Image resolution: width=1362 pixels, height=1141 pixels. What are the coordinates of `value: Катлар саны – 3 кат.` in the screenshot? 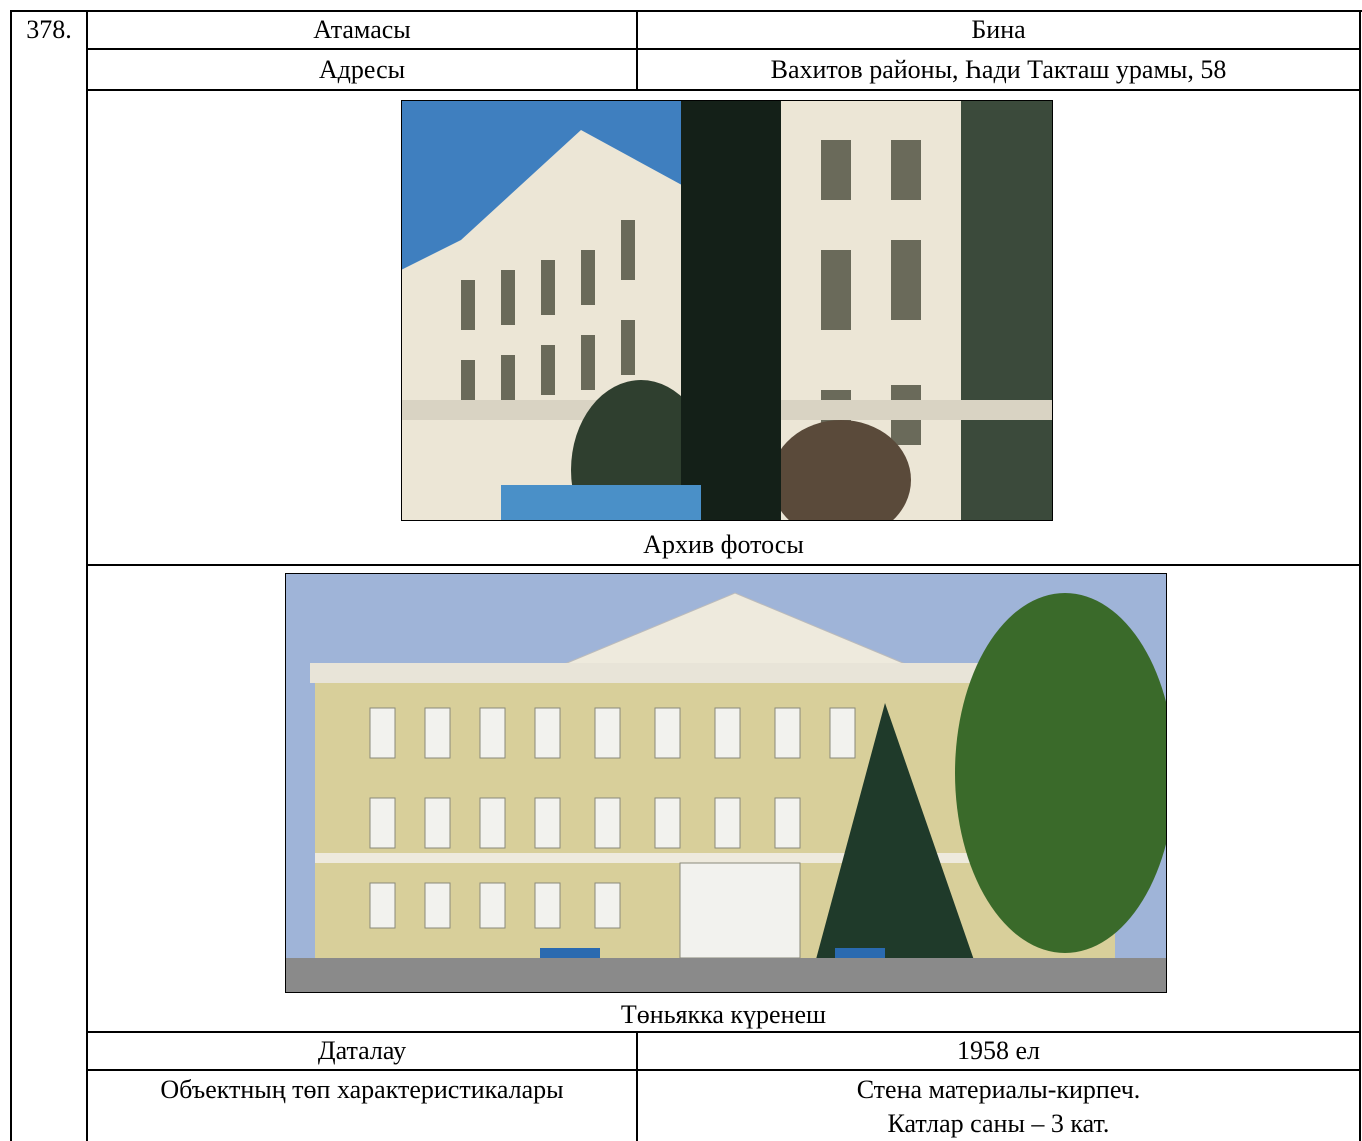 It's located at (998, 1123).